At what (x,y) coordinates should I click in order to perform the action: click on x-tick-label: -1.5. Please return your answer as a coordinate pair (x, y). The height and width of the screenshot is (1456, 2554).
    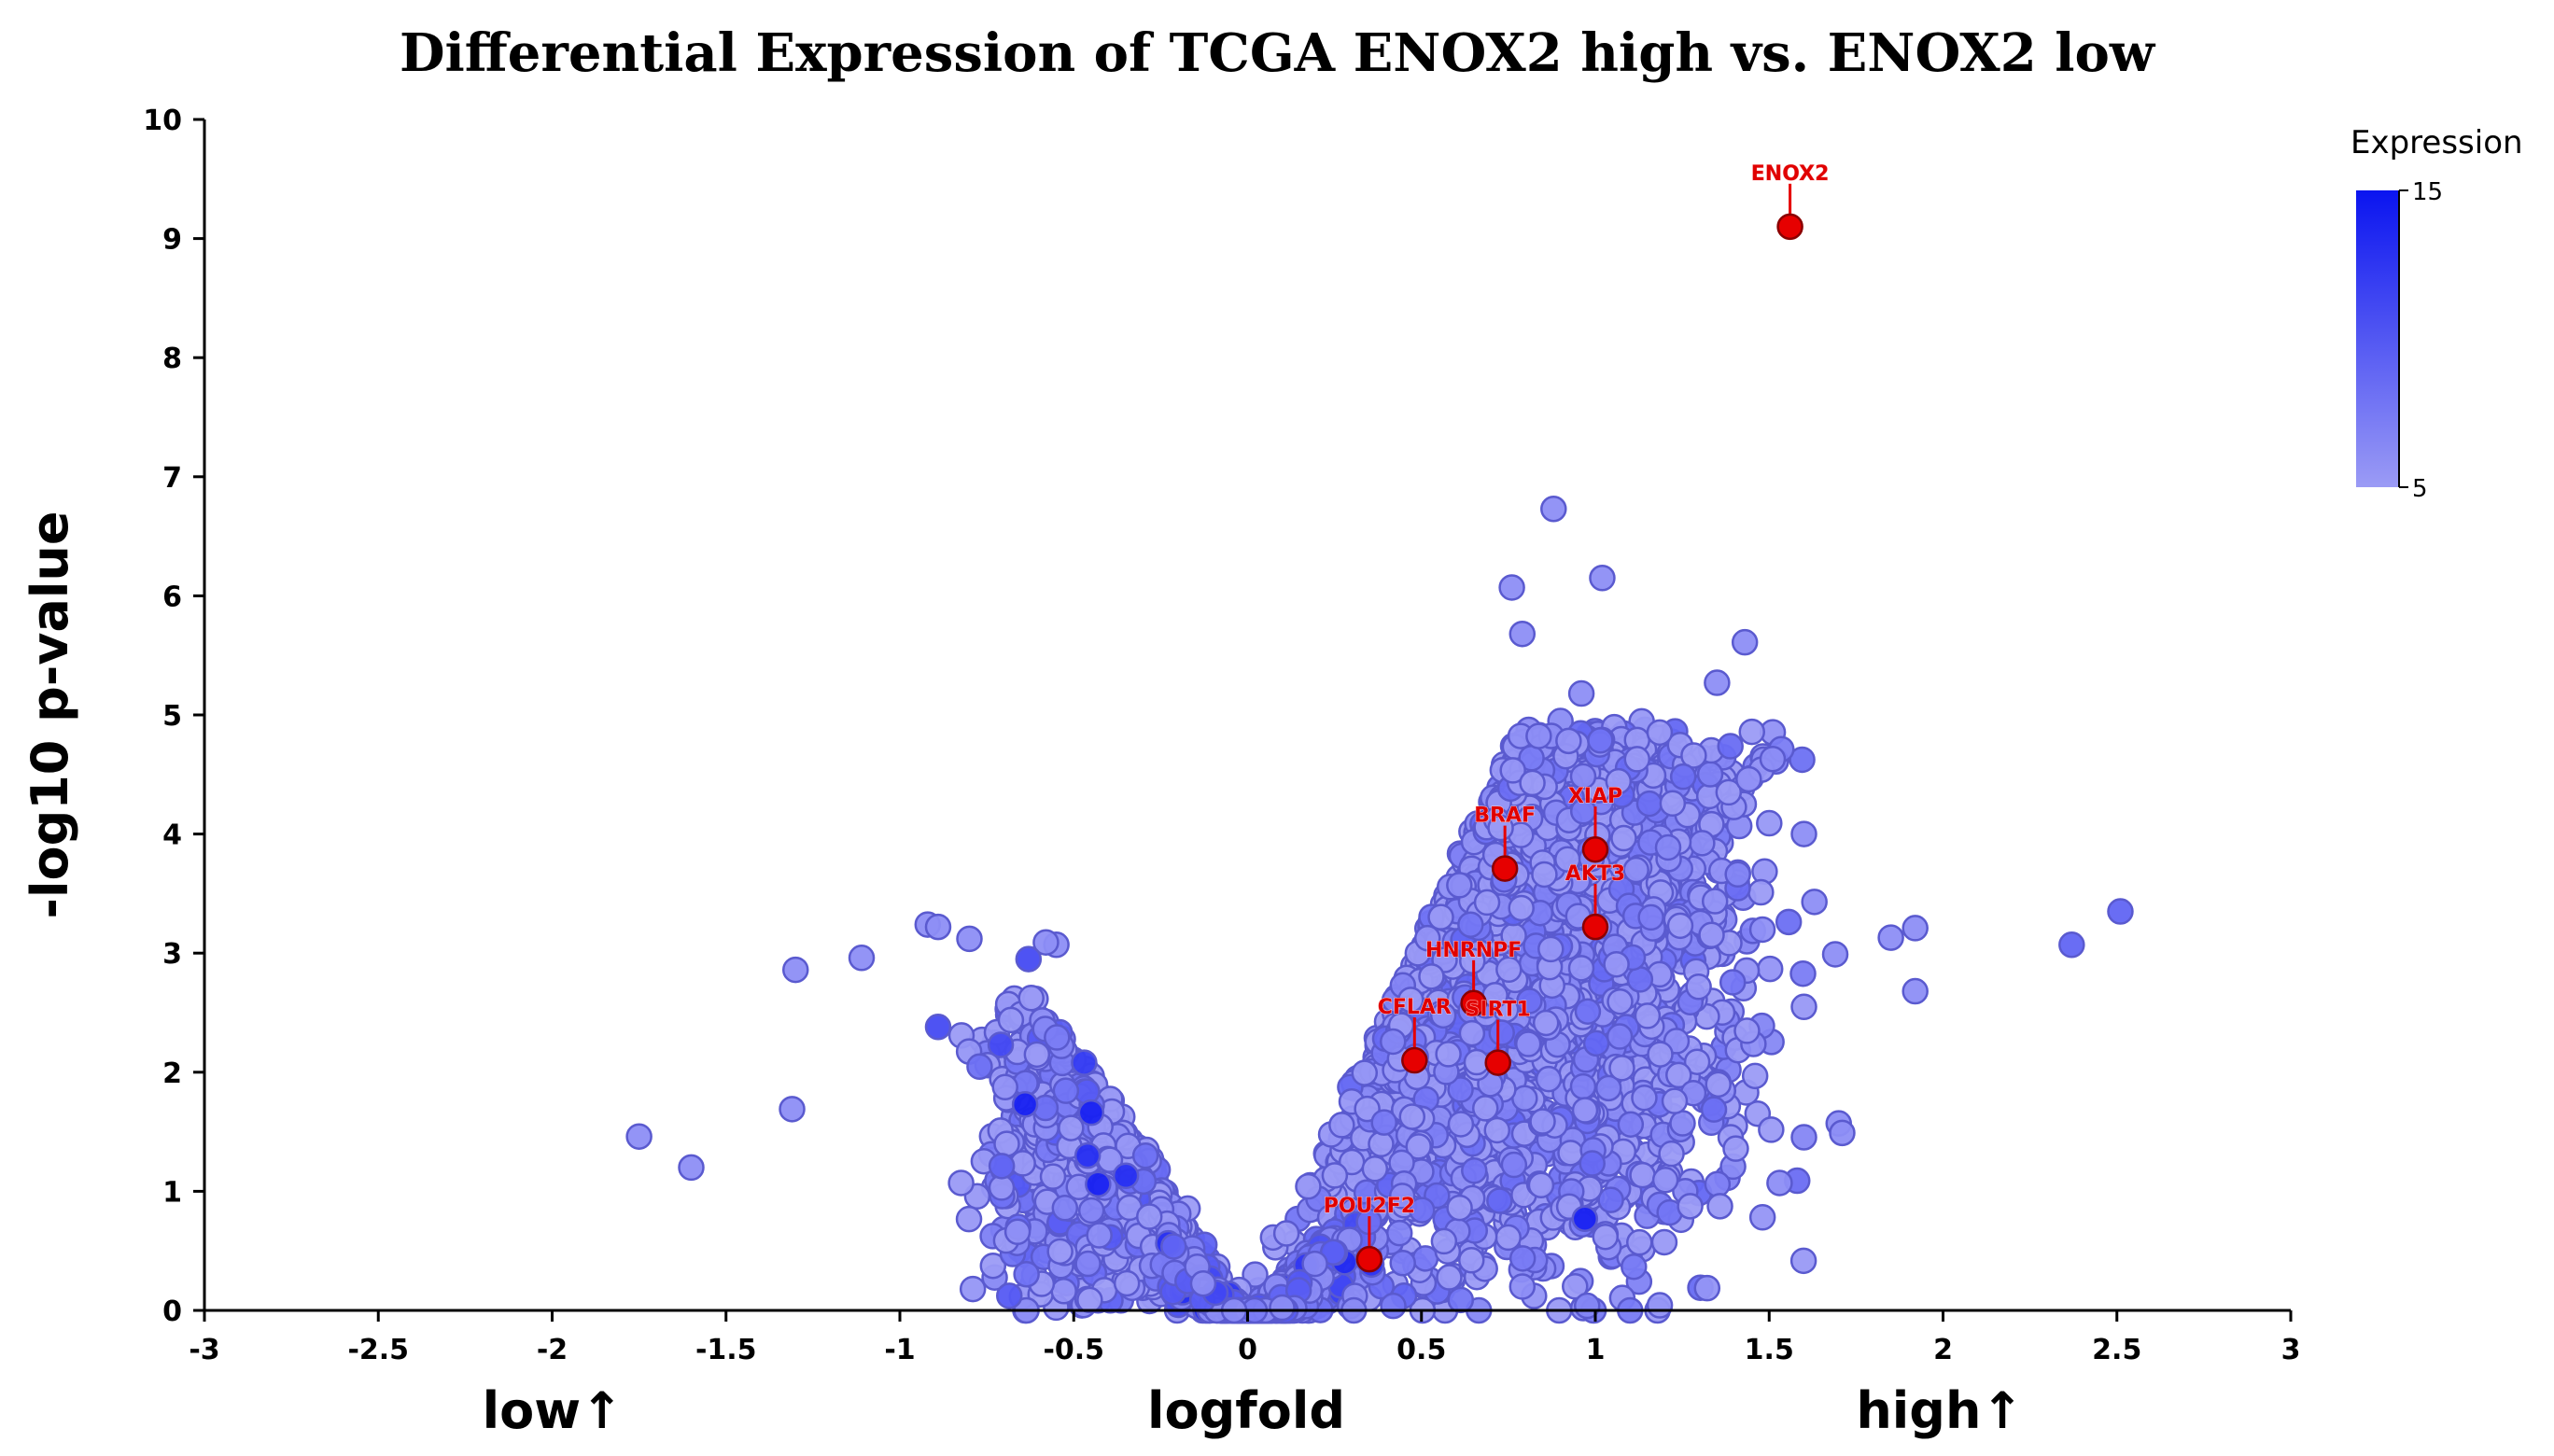
    Looking at the image, I should click on (726, 1350).